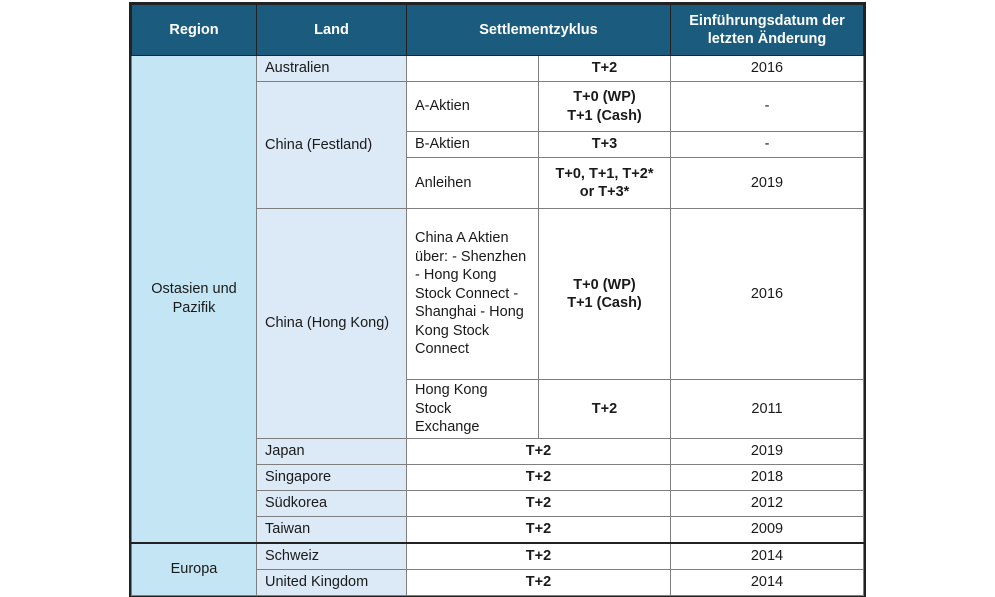  What do you see at coordinates (331, 555) in the screenshot?
I see `land-cell: Schweiz` at bounding box center [331, 555].